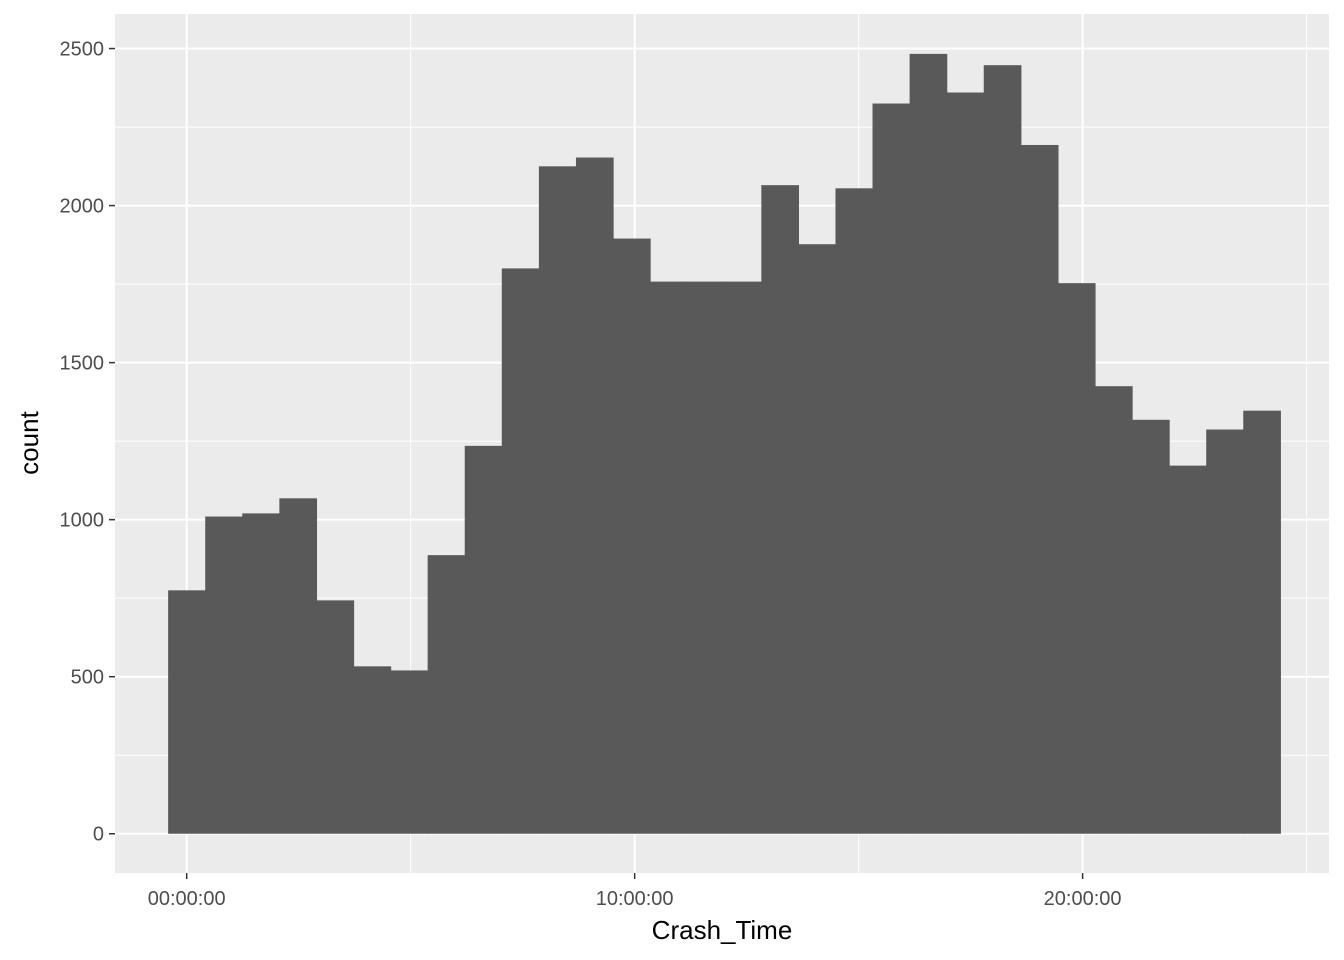  I want to click on x-axis-ticks: 00:00:00 10:00:00 20:00:00, so click(635, 891).